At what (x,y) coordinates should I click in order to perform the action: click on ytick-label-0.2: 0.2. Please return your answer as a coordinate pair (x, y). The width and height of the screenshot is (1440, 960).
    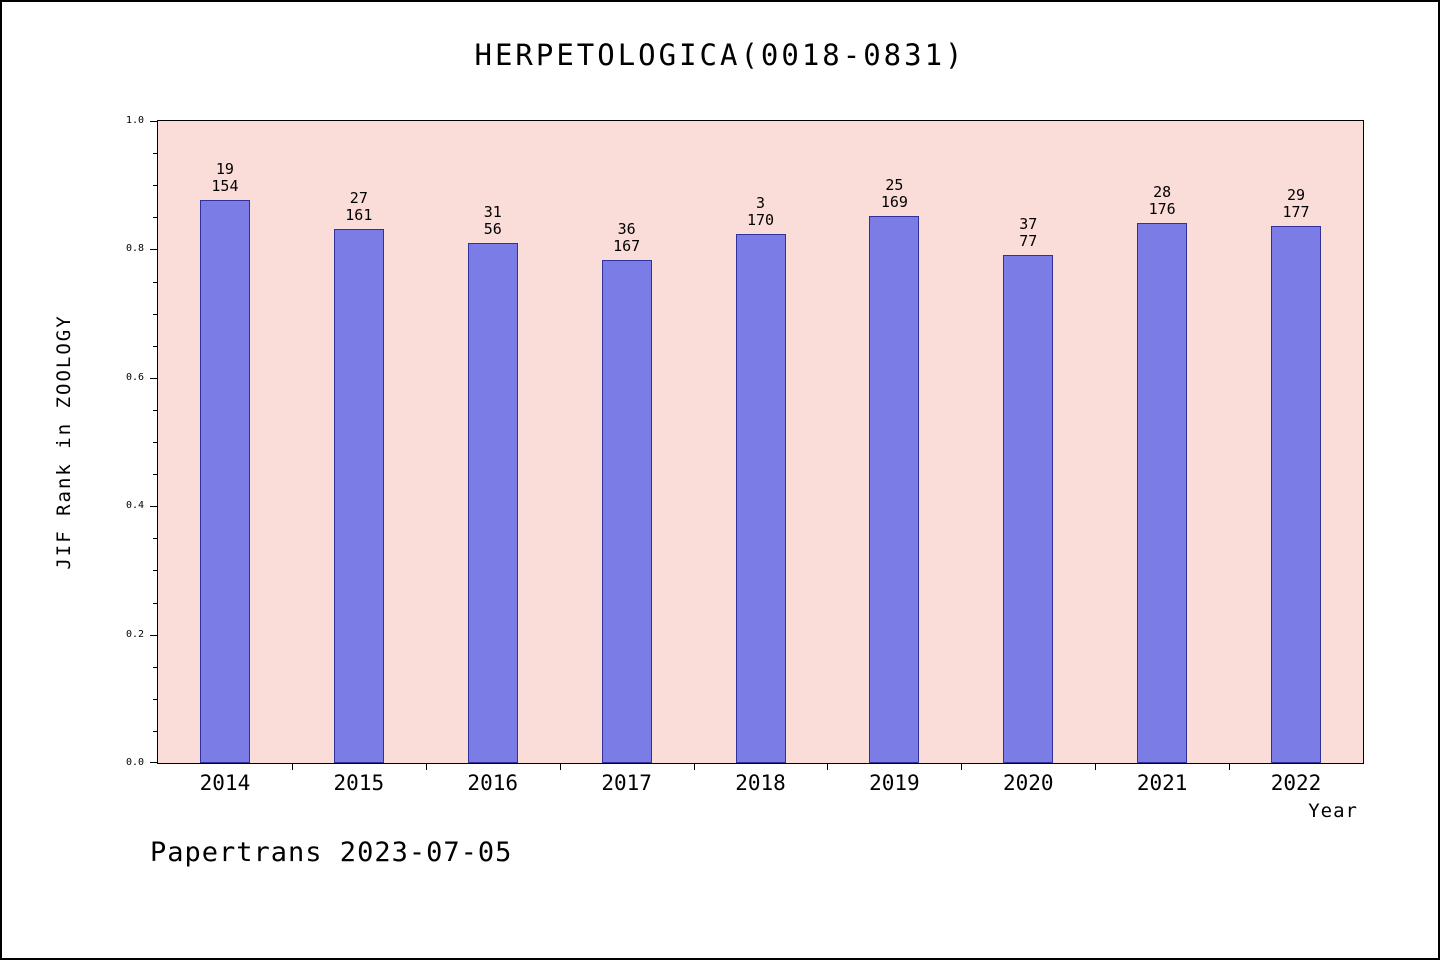
    Looking at the image, I should click on (134, 634).